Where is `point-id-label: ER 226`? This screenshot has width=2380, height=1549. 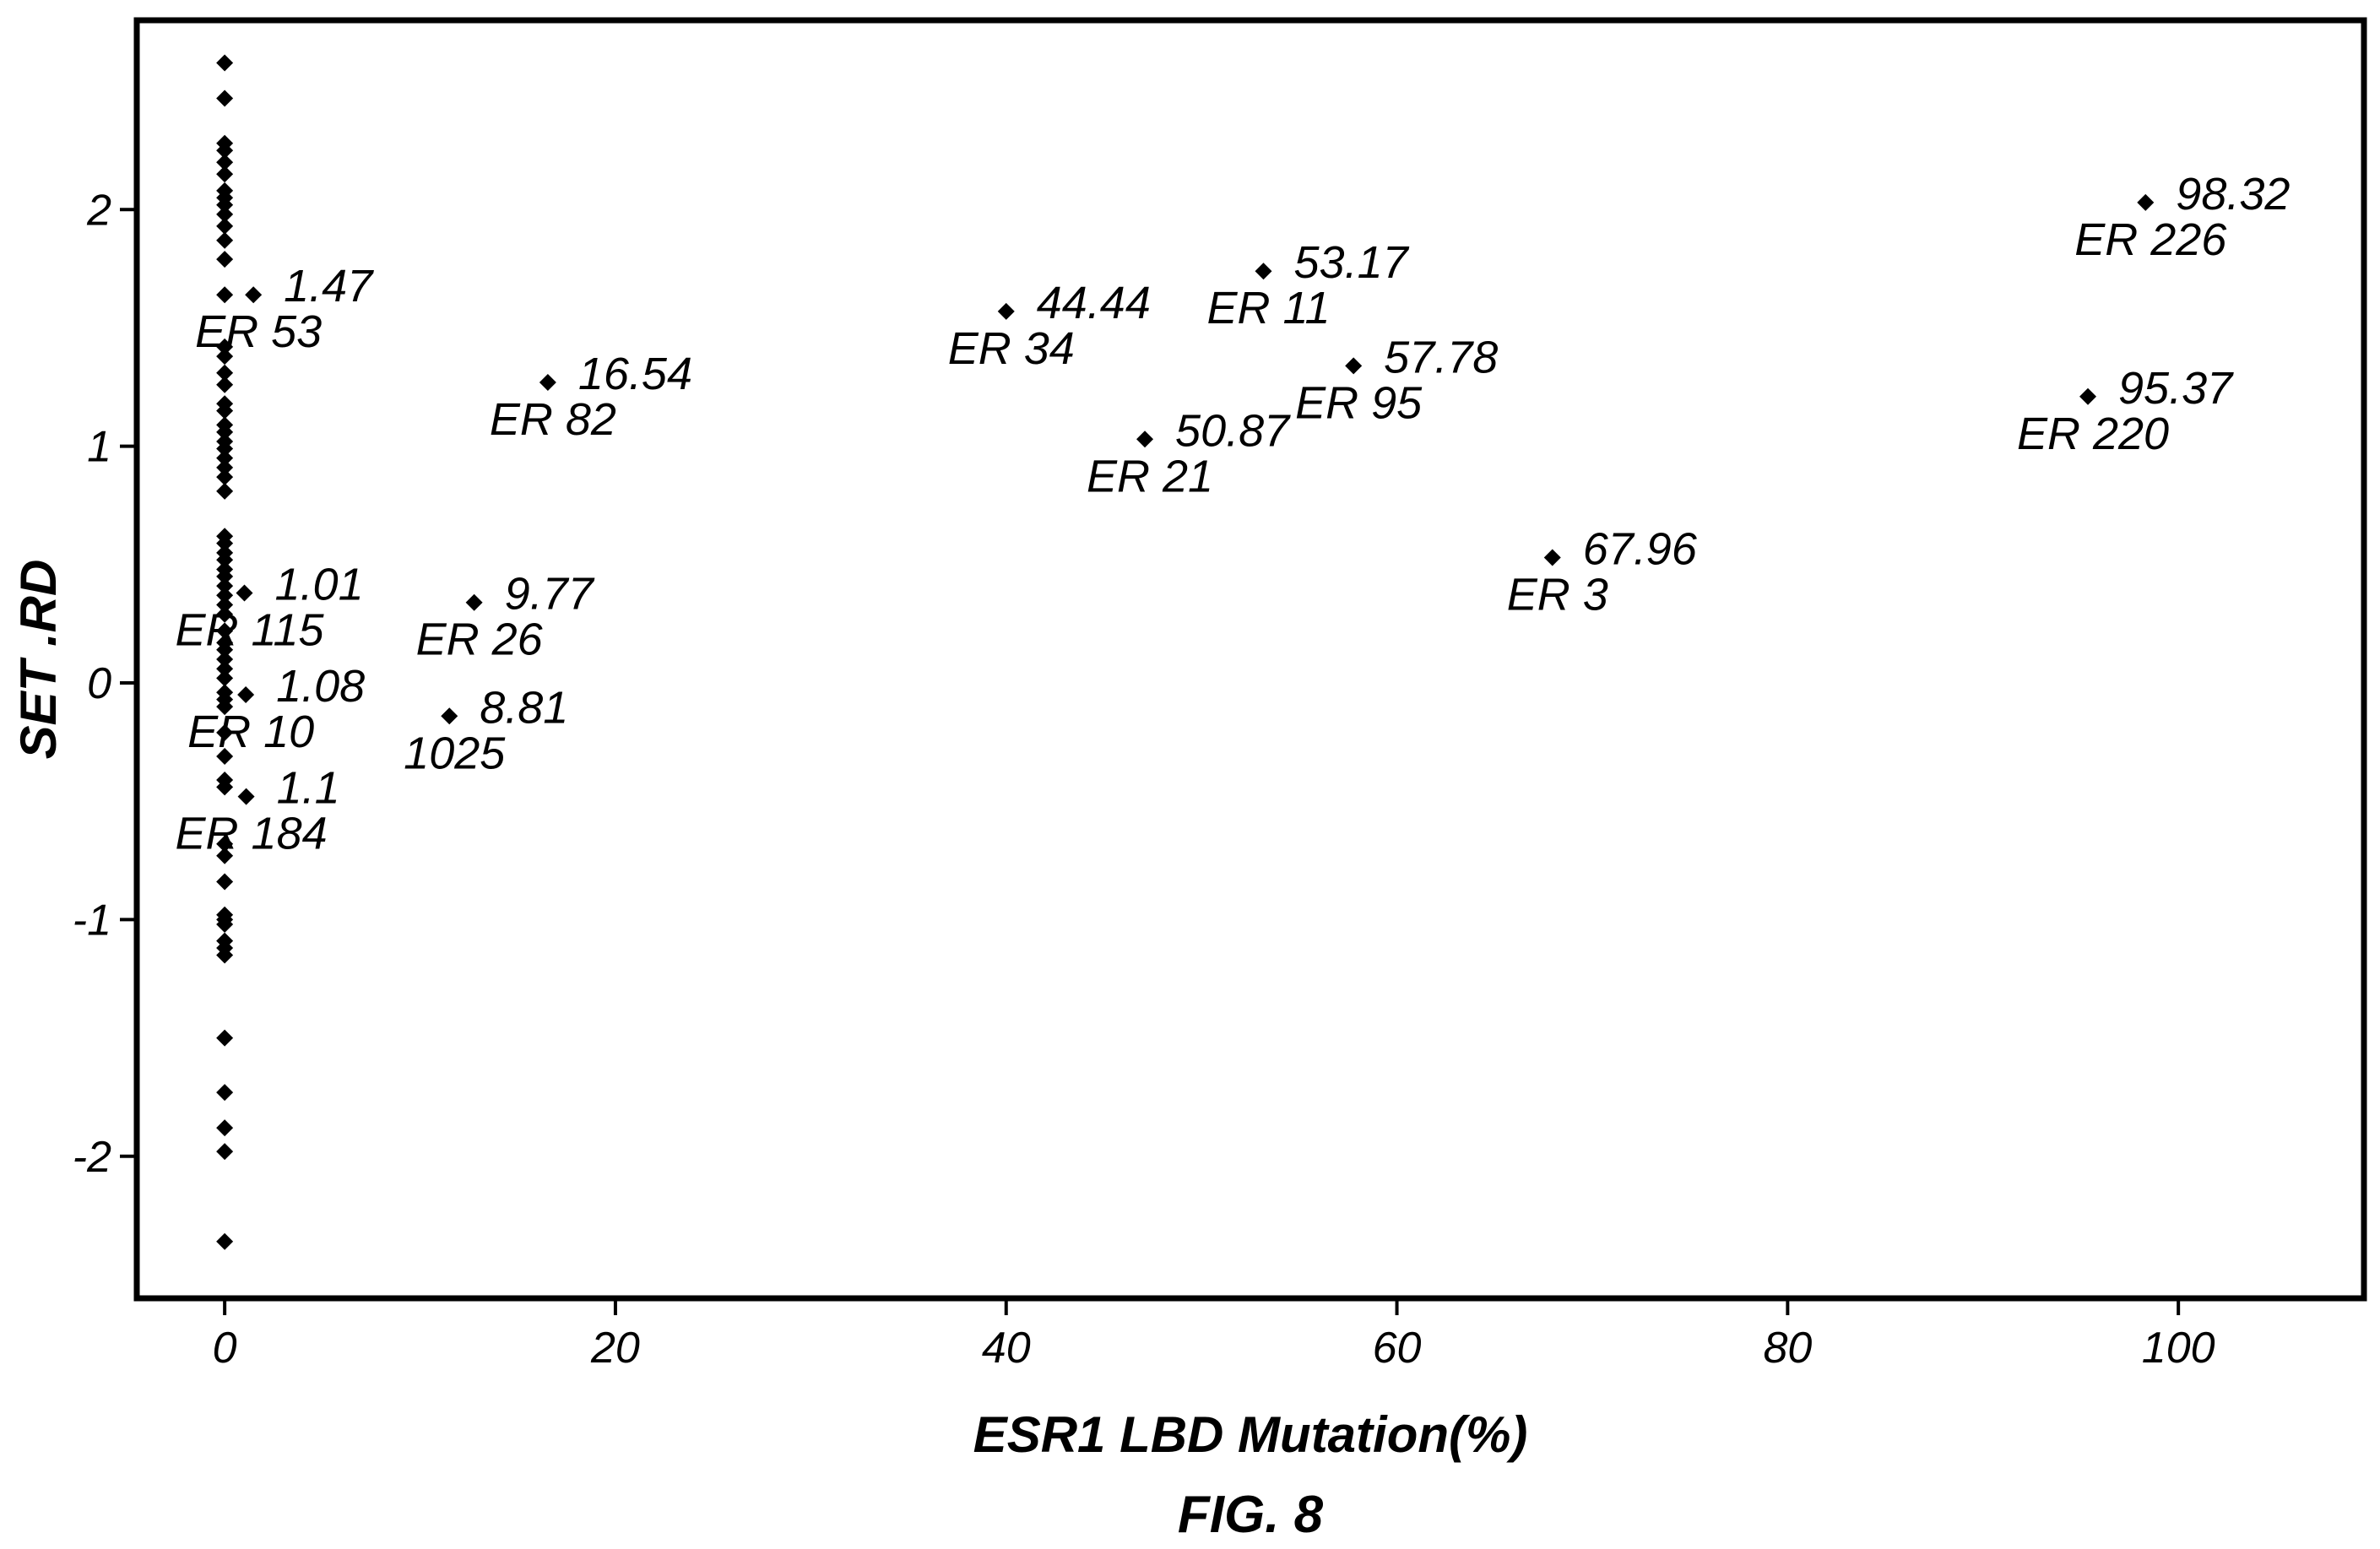
point-id-label: ER 226 is located at coordinates (2150, 239).